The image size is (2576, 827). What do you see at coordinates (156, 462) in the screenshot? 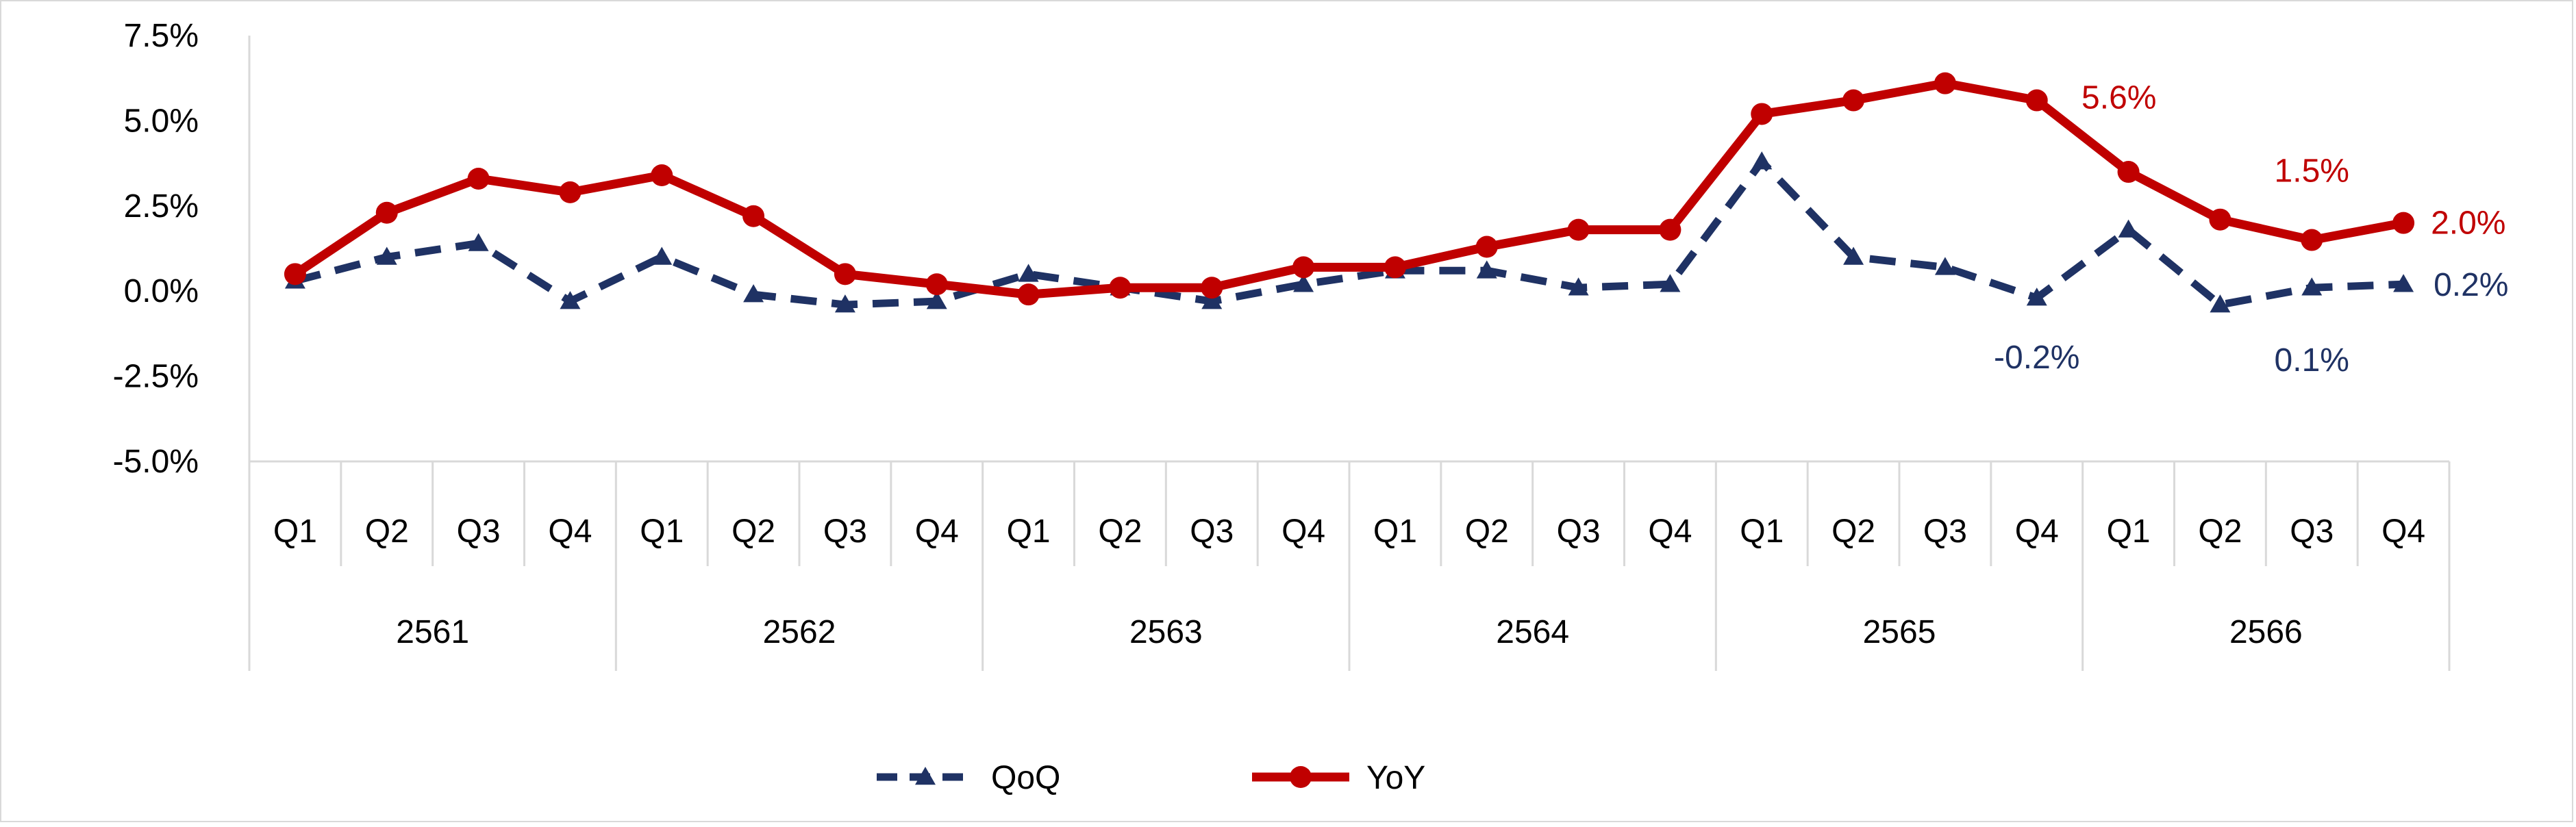
I see `y-tick-label: -5.0%` at bounding box center [156, 462].